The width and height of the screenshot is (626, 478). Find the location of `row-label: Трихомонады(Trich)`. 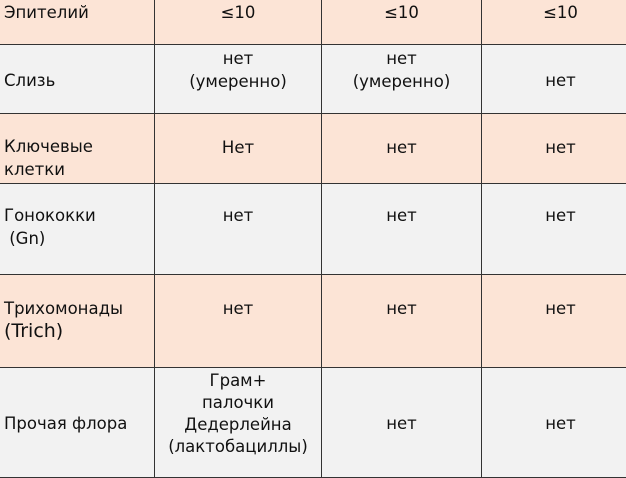

row-label: Трихомонады(Trich) is located at coordinates (77, 321).